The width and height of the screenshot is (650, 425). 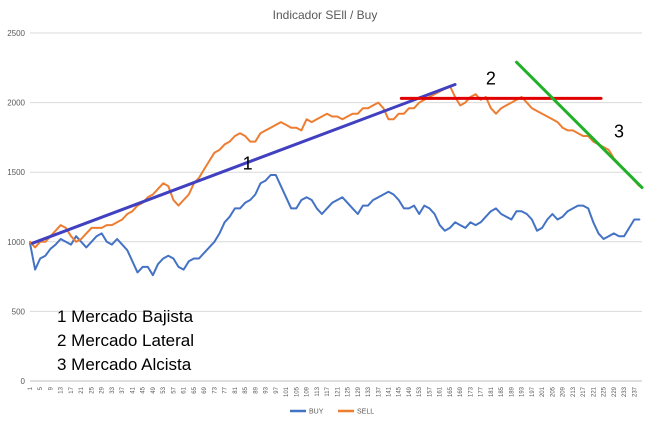 I want to click on x-tick-label: 153, so click(x=420, y=391).